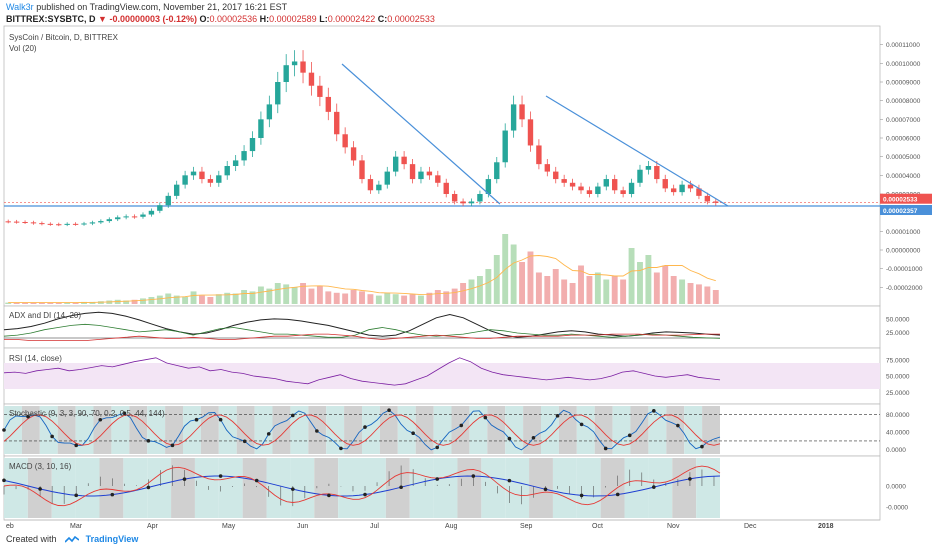  I want to click on x-tick-label: Sep, so click(526, 526).